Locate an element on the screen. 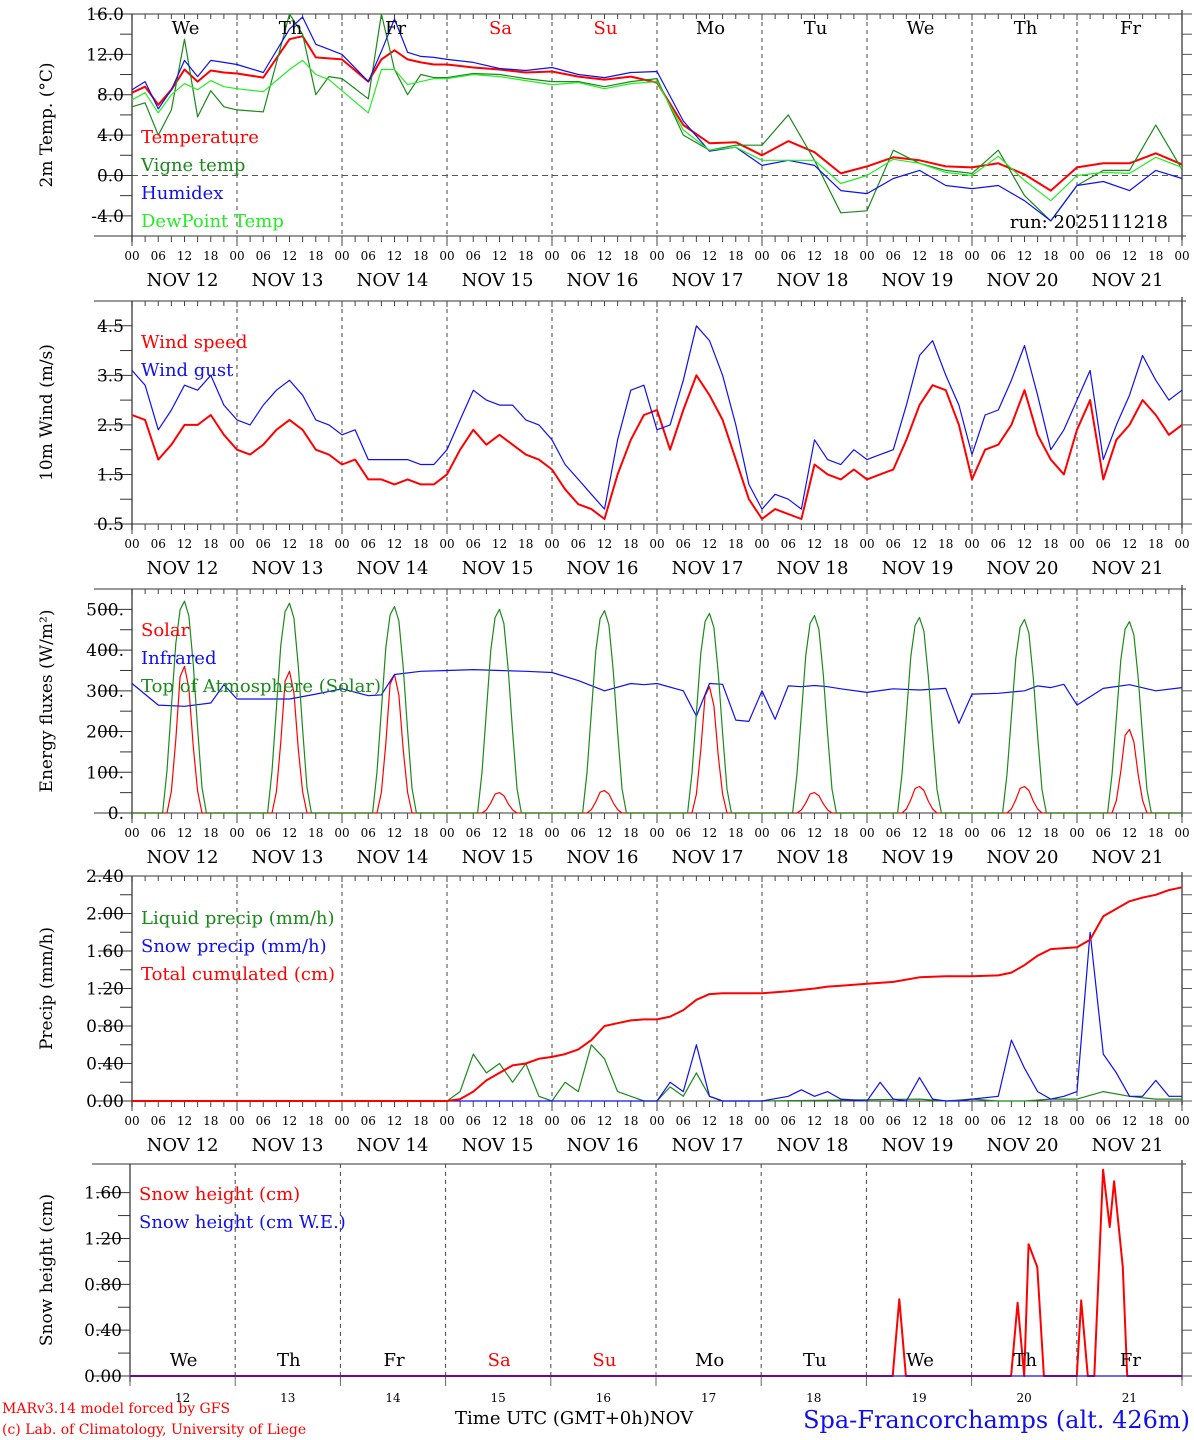 The image size is (1194, 1440). day-number-label: 19 is located at coordinates (918, 1398).